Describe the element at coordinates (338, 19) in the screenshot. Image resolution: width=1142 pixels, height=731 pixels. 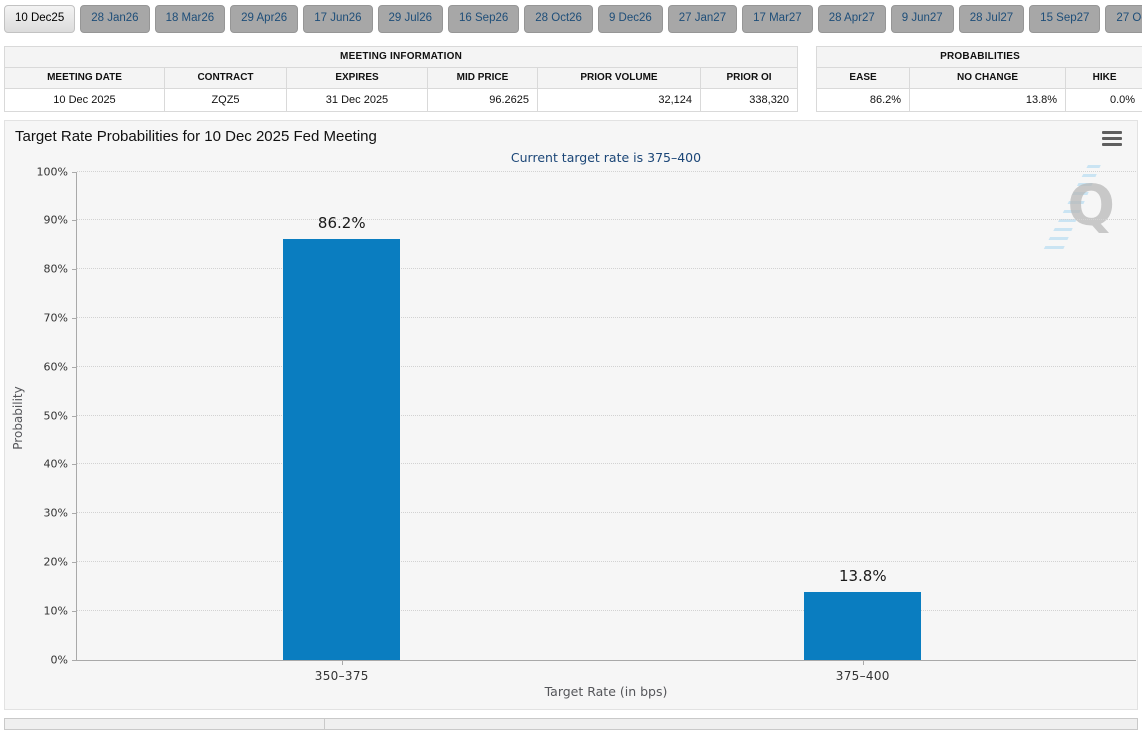
I see `tab-17-jun26: 17 Jun26` at that location.